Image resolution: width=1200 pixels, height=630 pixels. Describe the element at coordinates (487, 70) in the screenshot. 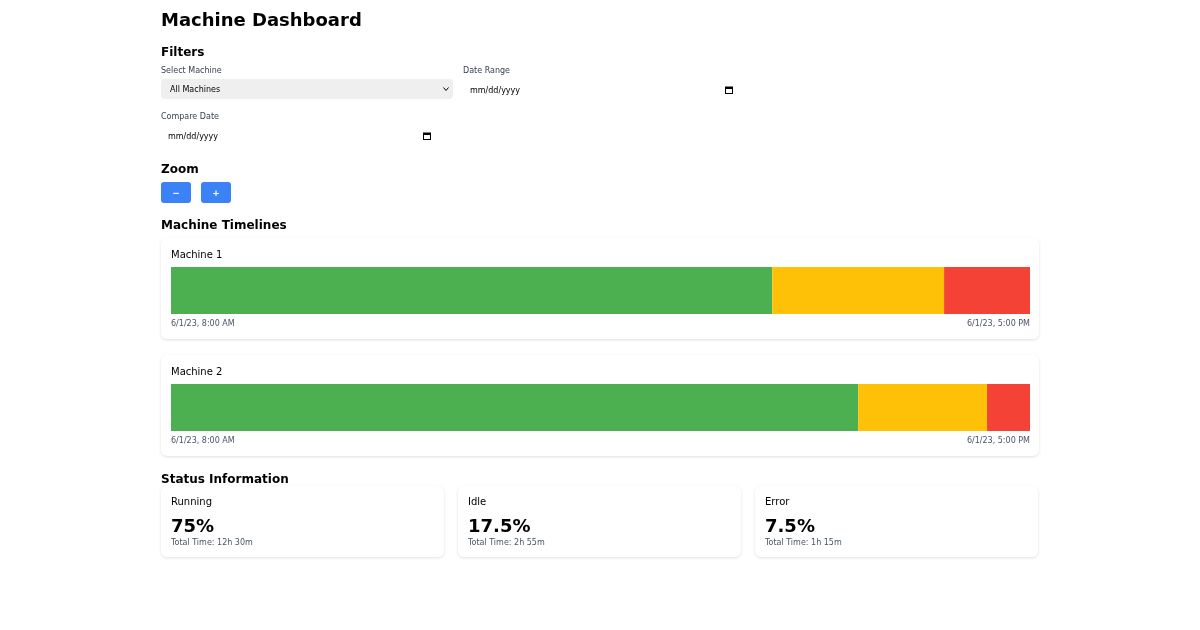

I see `text: Date Range` at that location.